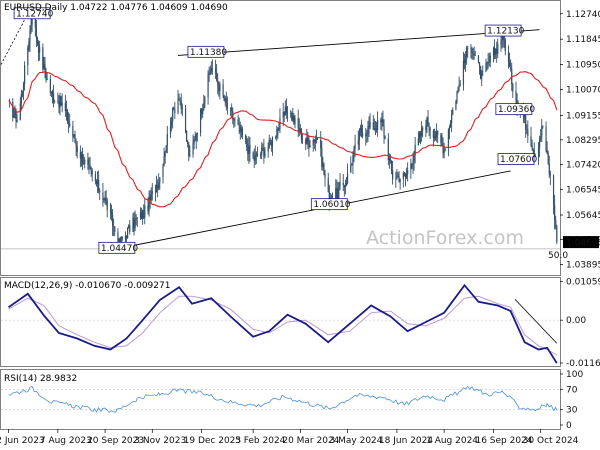 This screenshot has height=450, width=600. What do you see at coordinates (283, 399) in the screenshot?
I see `rsi-line` at bounding box center [283, 399].